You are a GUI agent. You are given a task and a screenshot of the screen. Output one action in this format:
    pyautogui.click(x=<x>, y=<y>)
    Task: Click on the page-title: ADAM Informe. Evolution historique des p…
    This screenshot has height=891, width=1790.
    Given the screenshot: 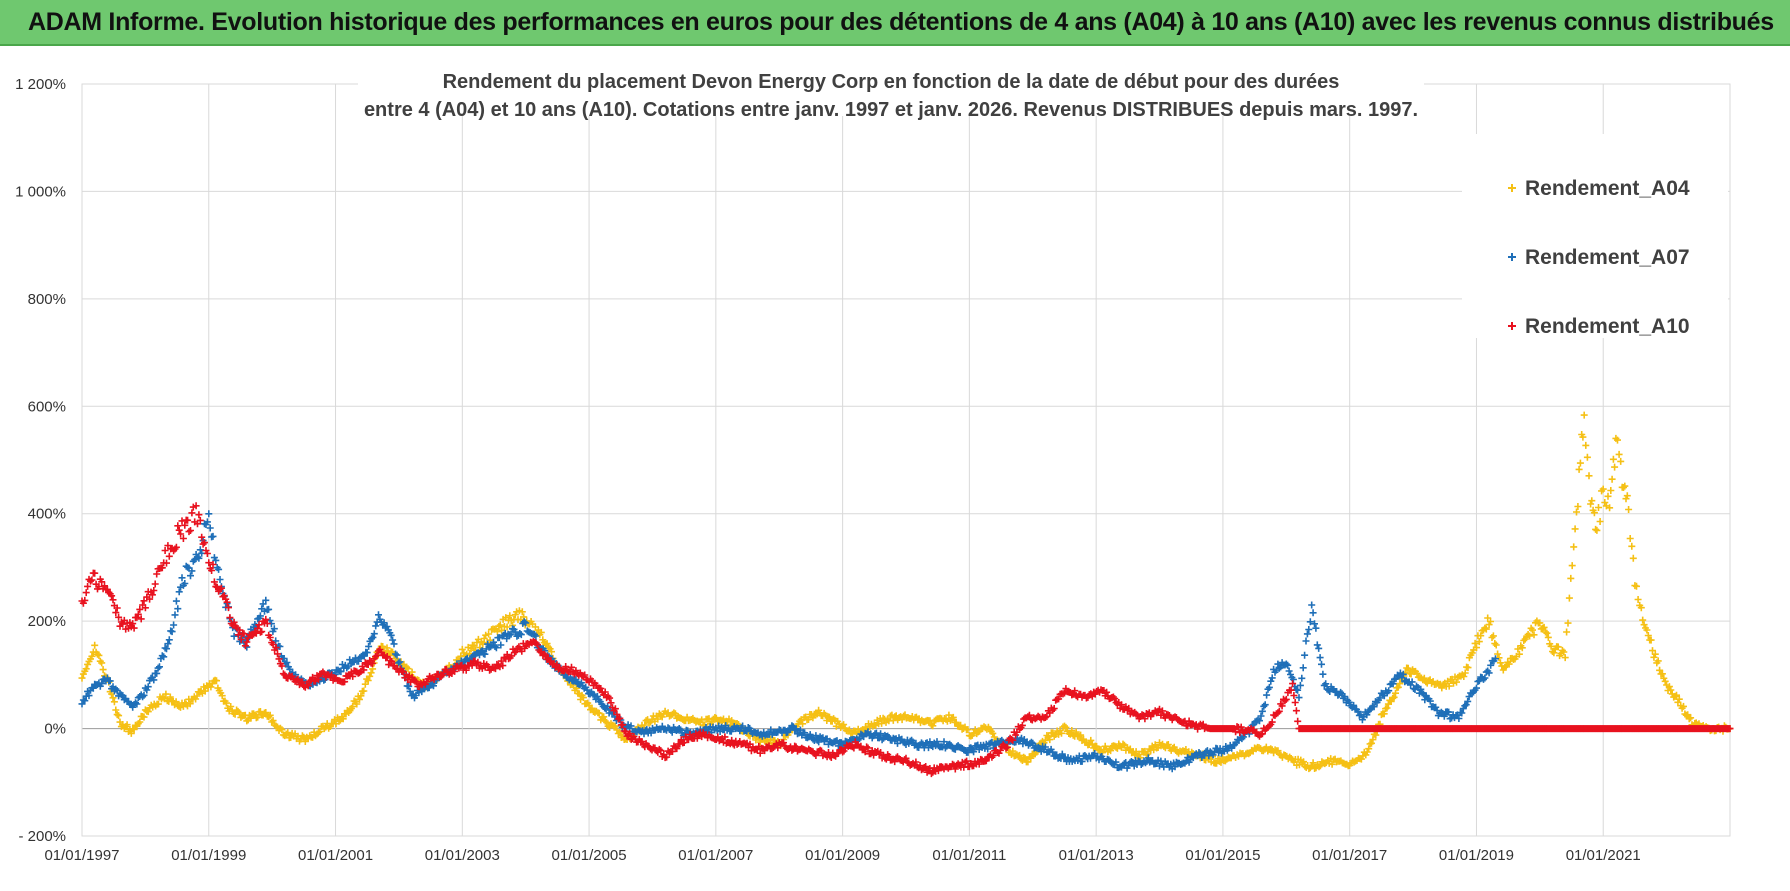 What is the action you would take?
    pyautogui.click(x=901, y=22)
    